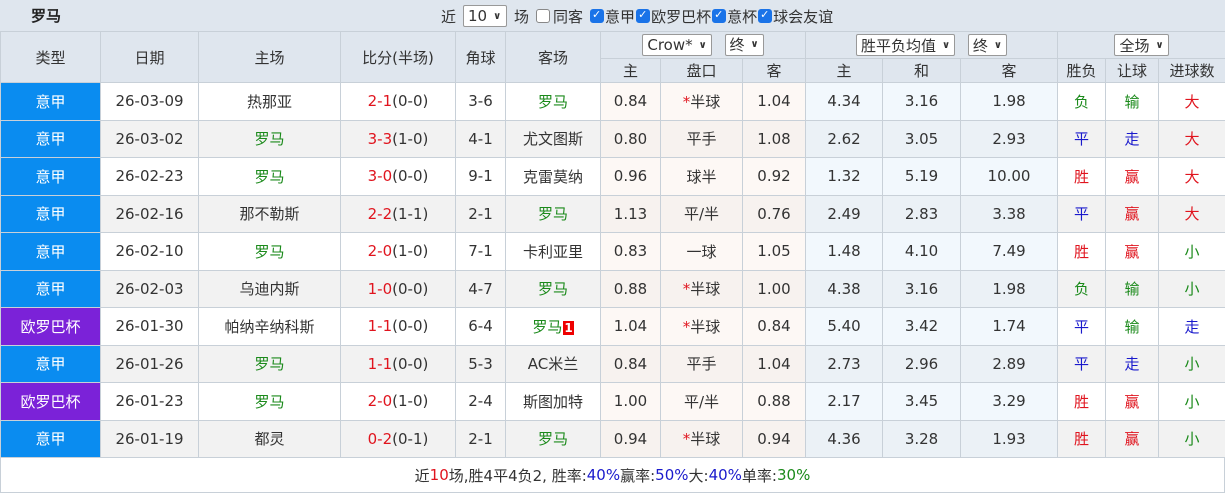  What do you see at coordinates (398, 102) in the screenshot?
I see `score: 2-1(0-0)` at bounding box center [398, 102].